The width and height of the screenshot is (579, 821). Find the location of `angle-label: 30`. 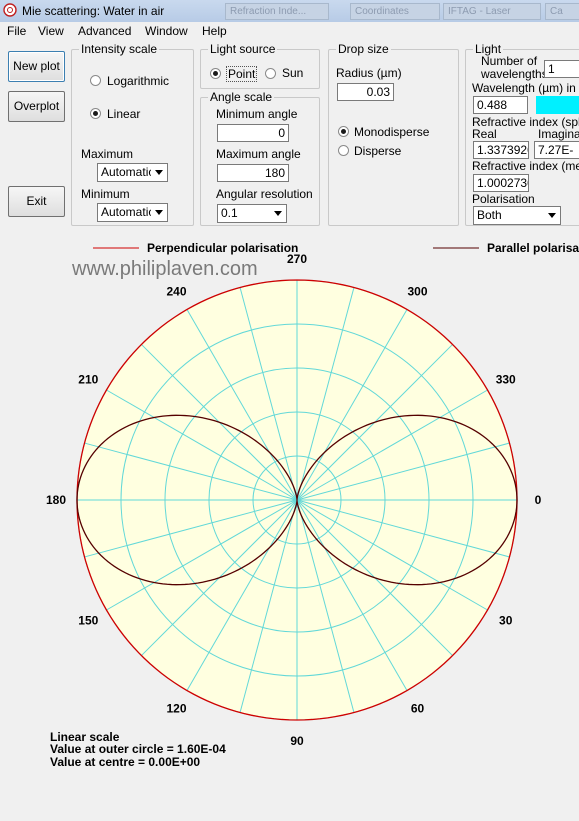

angle-label: 30 is located at coordinates (506, 621).